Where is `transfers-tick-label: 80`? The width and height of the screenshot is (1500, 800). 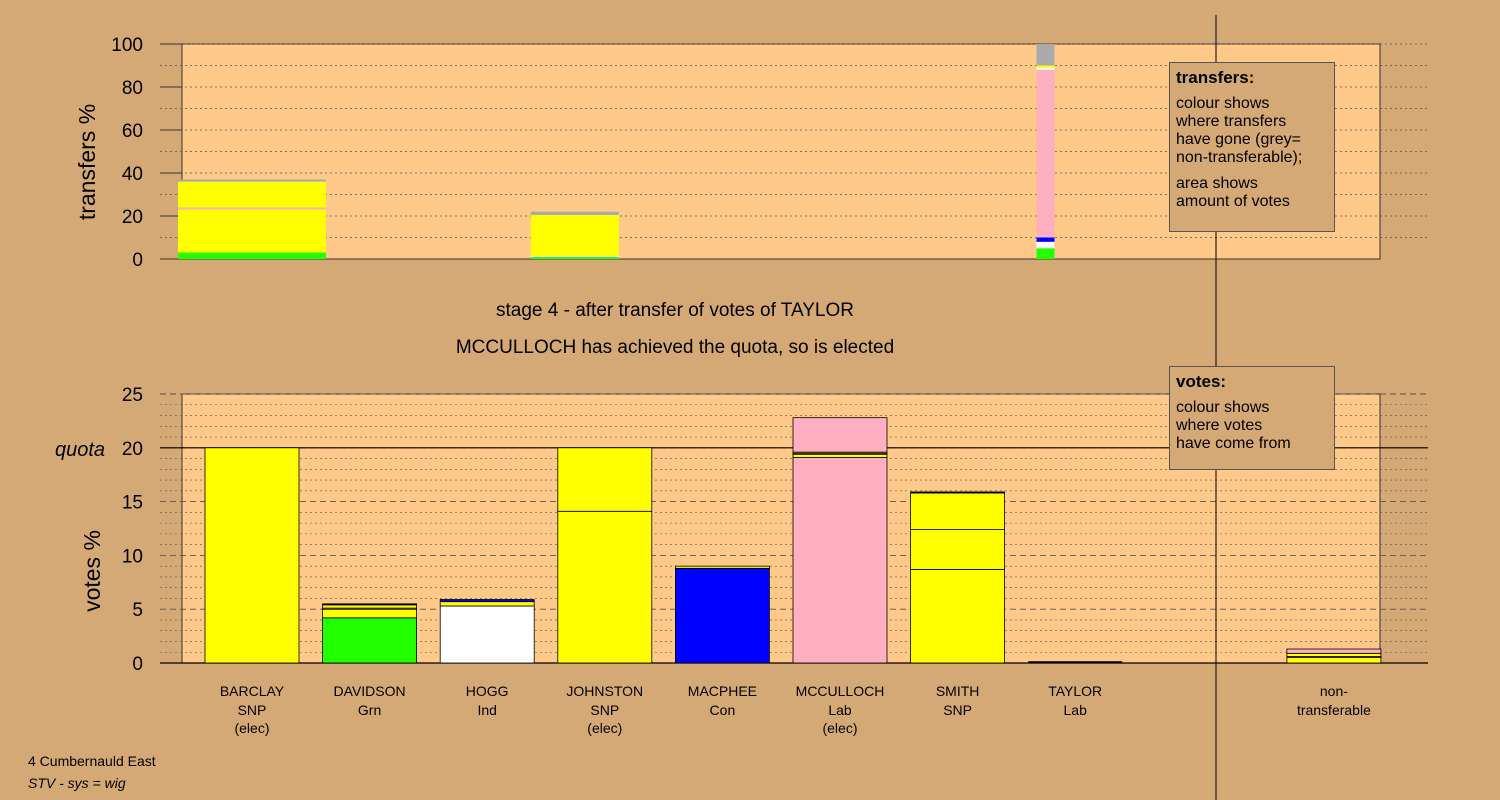
transfers-tick-label: 80 is located at coordinates (132, 88).